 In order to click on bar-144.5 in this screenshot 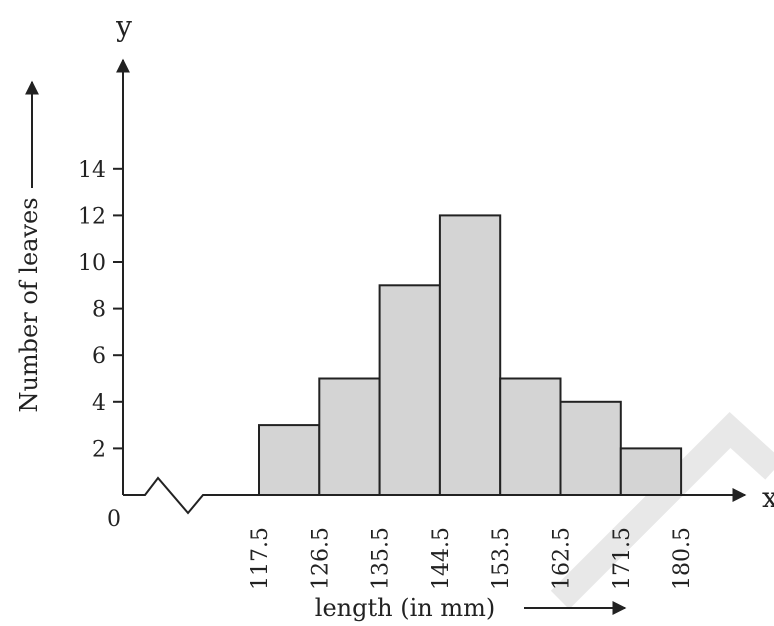, I will do `click(470, 355)`.